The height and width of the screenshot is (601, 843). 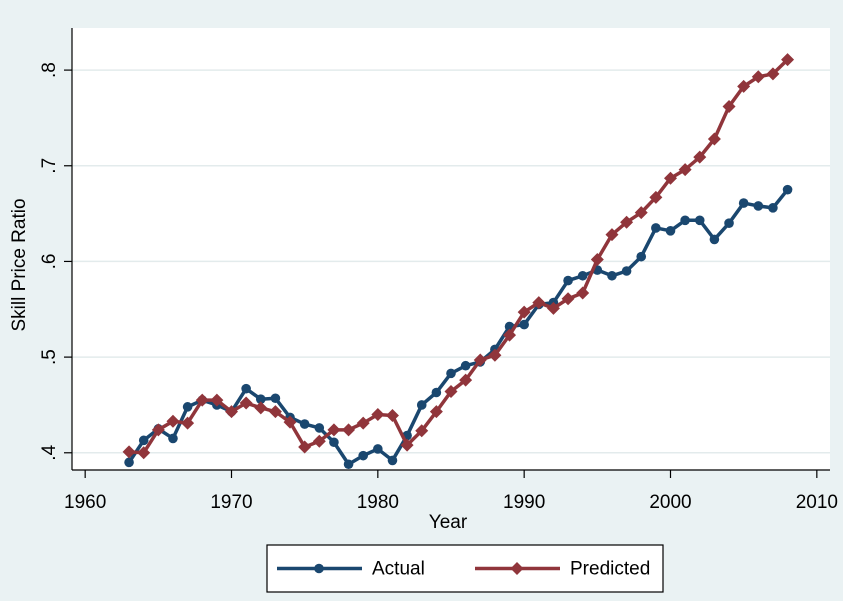 I want to click on y-axis-title: Skill Price Ratio, so click(x=19, y=264).